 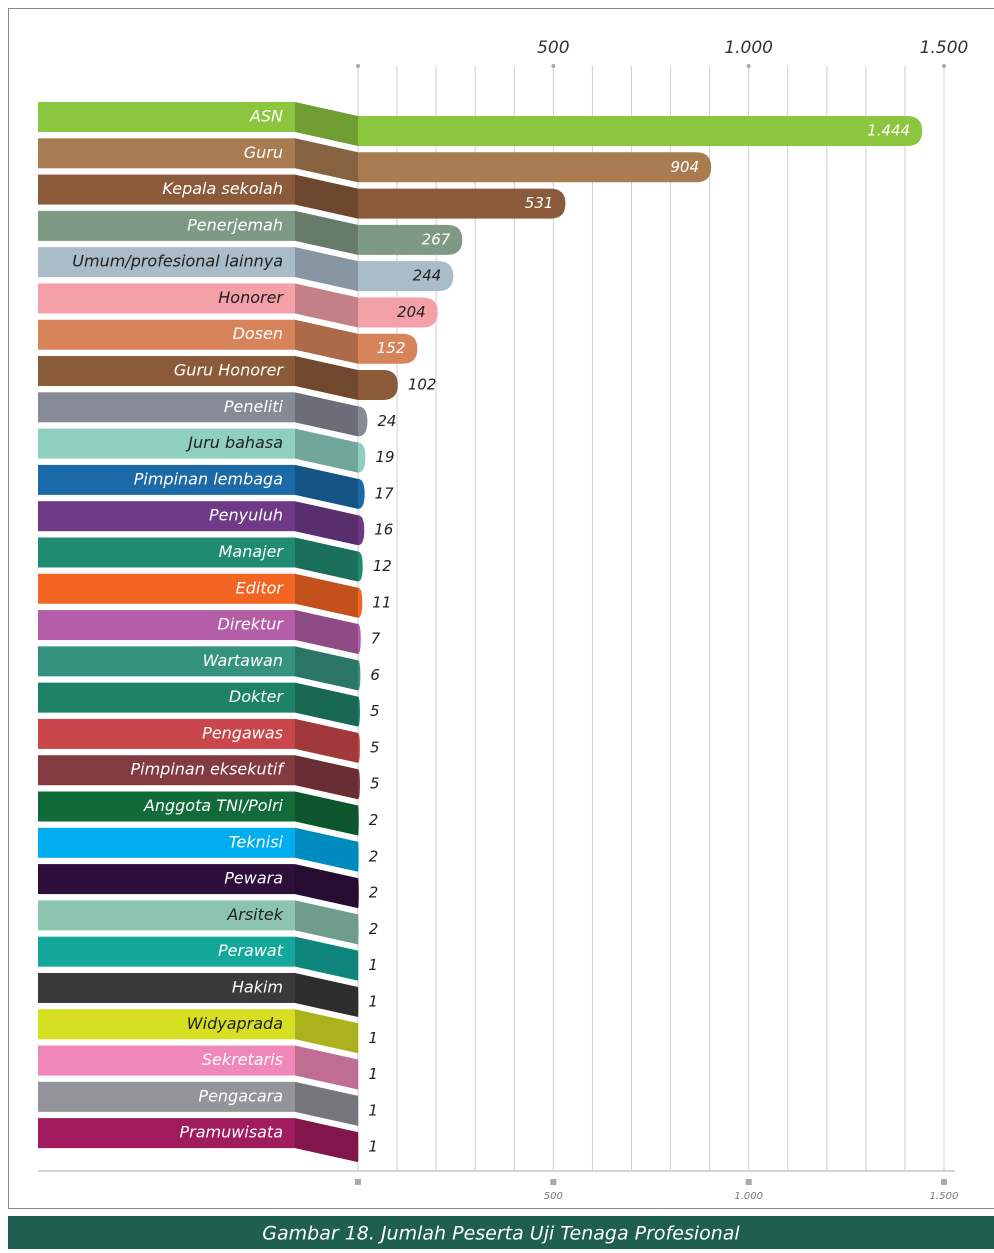 What do you see at coordinates (235, 1023) in the screenshot?
I see `y-tick-label: Widyaprada` at bounding box center [235, 1023].